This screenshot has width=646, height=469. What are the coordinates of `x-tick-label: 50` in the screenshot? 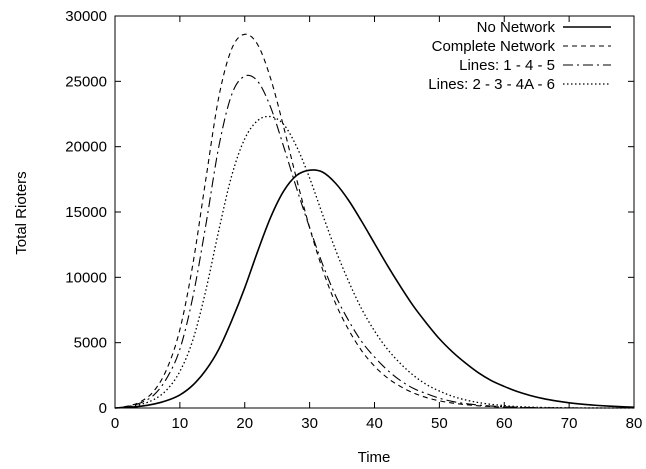 It's located at (439, 423).